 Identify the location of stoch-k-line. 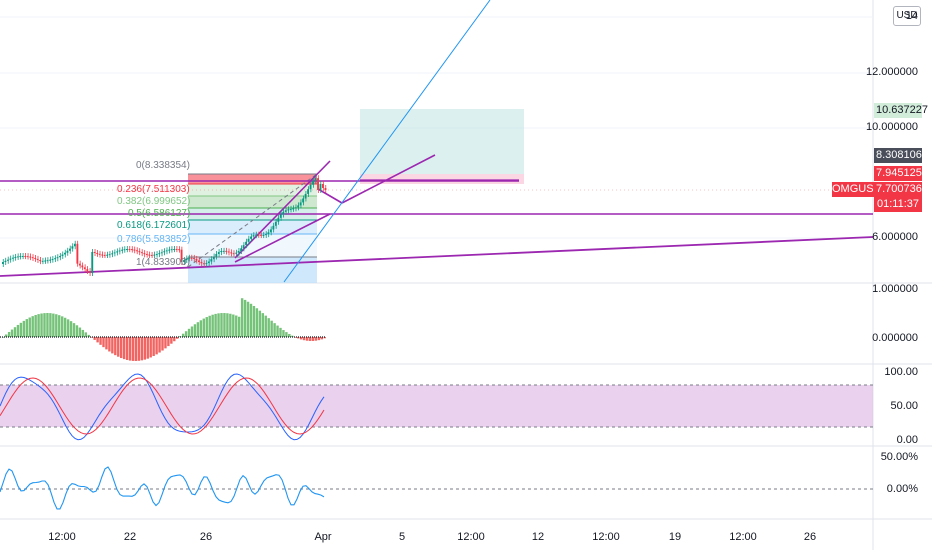
(162, 407).